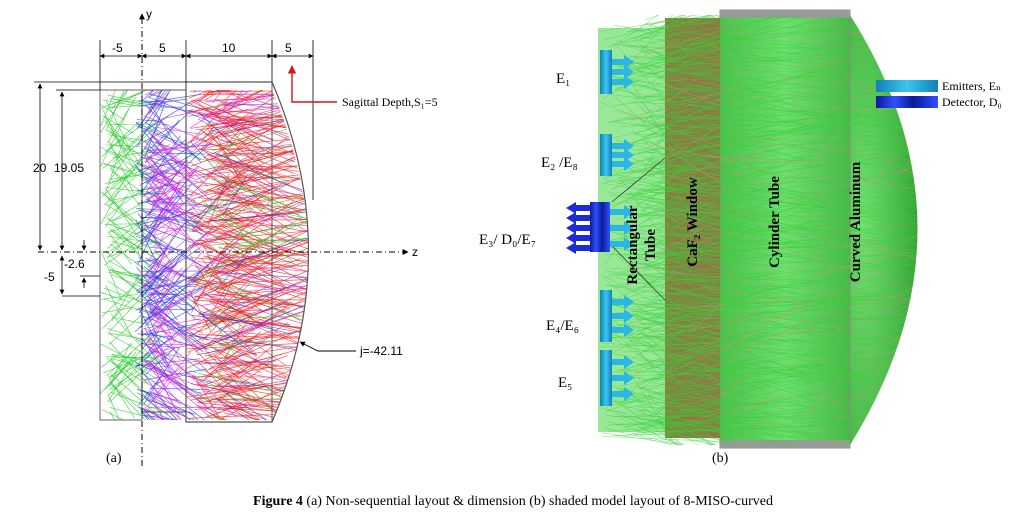 This screenshot has width=1026, height=520. Describe the element at coordinates (351, 349) in the screenshot. I see `j-callout: j=-42.11` at that location.